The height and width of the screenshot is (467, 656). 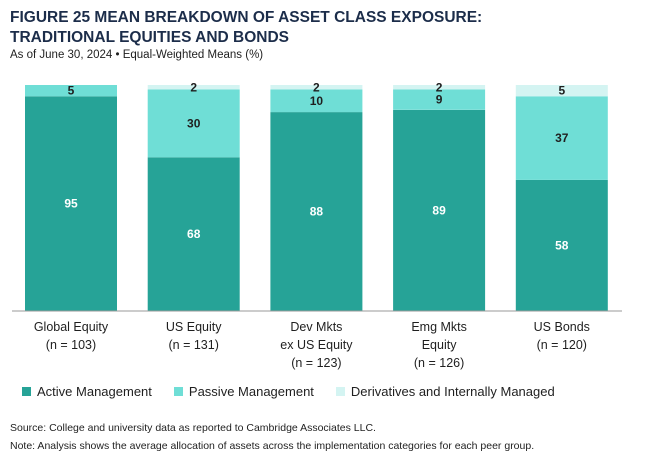 I want to click on x-tick-label-4-0: US Bonds, so click(x=562, y=327).